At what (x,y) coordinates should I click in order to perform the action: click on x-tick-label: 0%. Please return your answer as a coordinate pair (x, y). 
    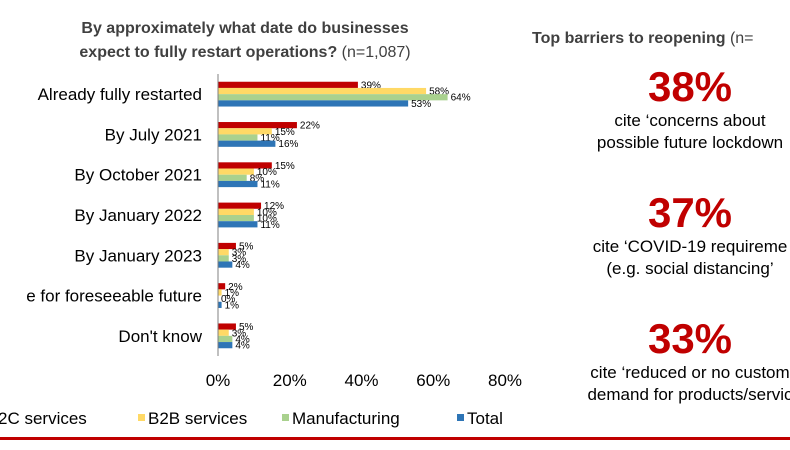
    Looking at the image, I should click on (218, 380).